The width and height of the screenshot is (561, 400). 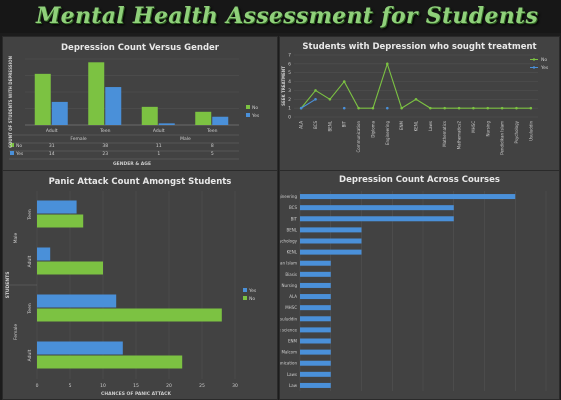 I want to click on x-tick-label: Laws, so click(x=430, y=126).